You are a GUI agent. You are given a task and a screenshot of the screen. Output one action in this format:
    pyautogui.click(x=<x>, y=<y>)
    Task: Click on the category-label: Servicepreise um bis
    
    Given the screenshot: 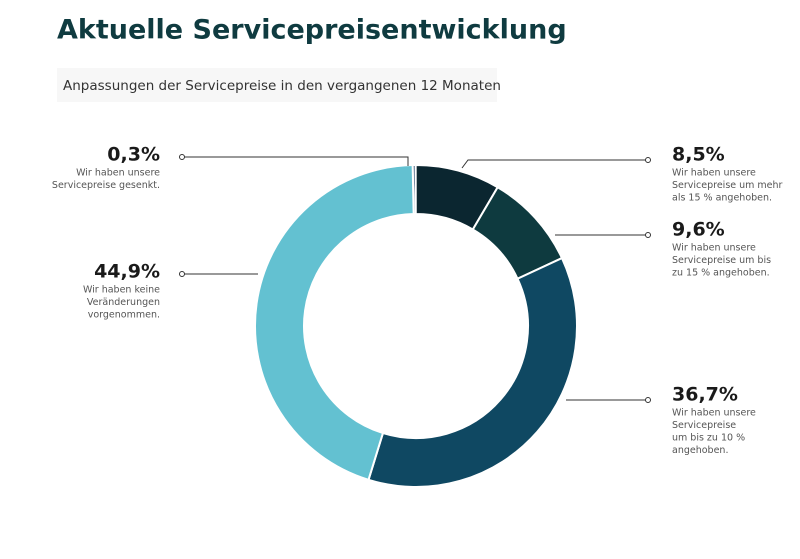 What is the action you would take?
    pyautogui.click(x=721, y=260)
    